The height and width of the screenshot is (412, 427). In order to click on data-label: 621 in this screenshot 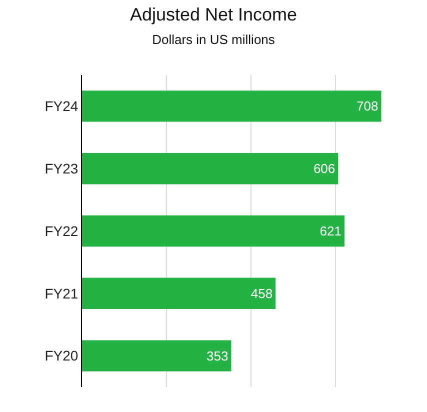, I will do `click(331, 231)`.